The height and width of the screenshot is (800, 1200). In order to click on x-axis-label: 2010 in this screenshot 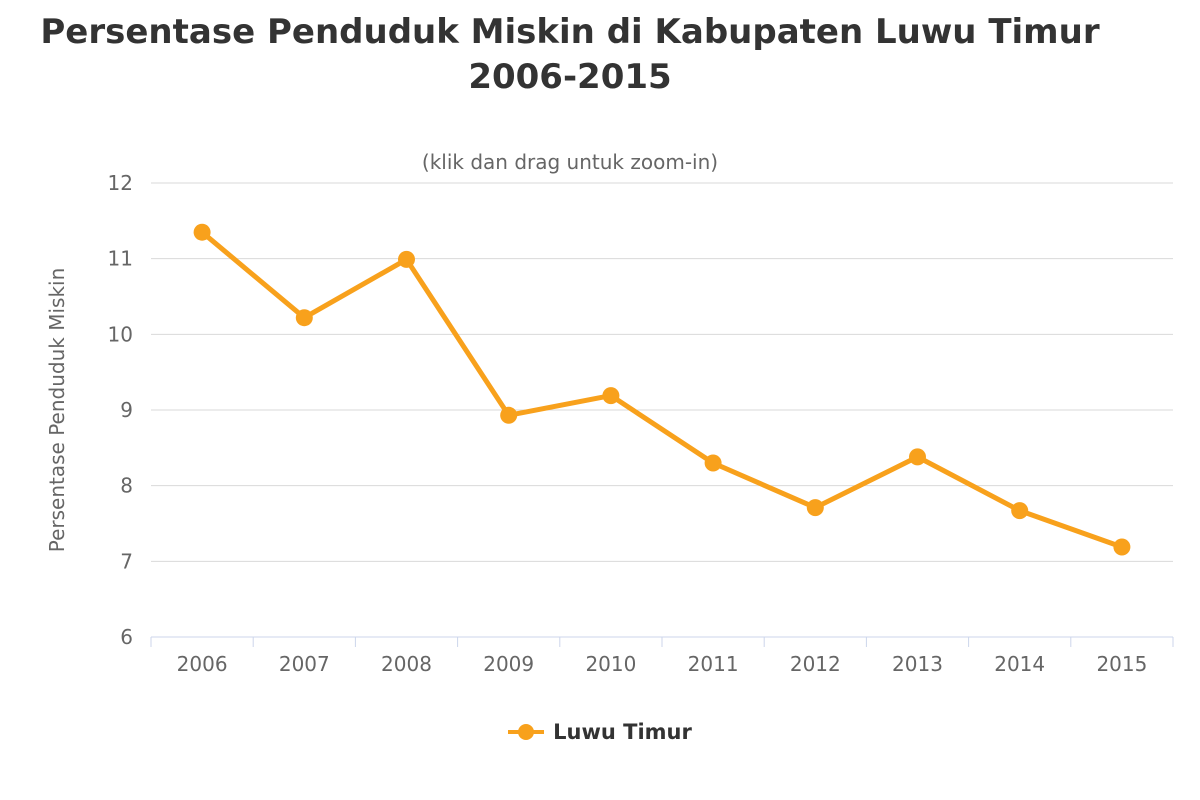, I will do `click(610, 664)`.